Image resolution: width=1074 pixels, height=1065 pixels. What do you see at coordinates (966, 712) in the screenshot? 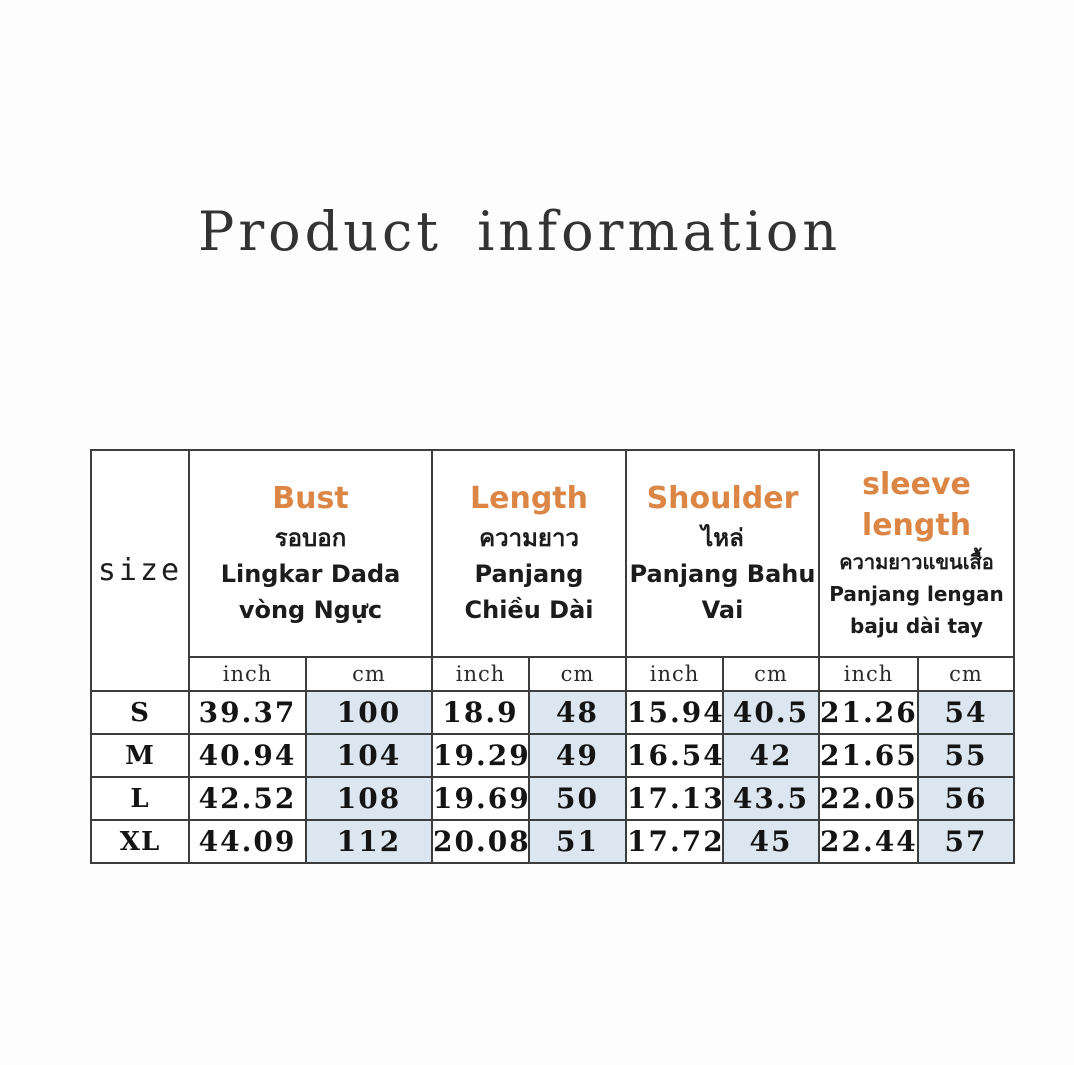
I see `measurement-cell: 54` at bounding box center [966, 712].